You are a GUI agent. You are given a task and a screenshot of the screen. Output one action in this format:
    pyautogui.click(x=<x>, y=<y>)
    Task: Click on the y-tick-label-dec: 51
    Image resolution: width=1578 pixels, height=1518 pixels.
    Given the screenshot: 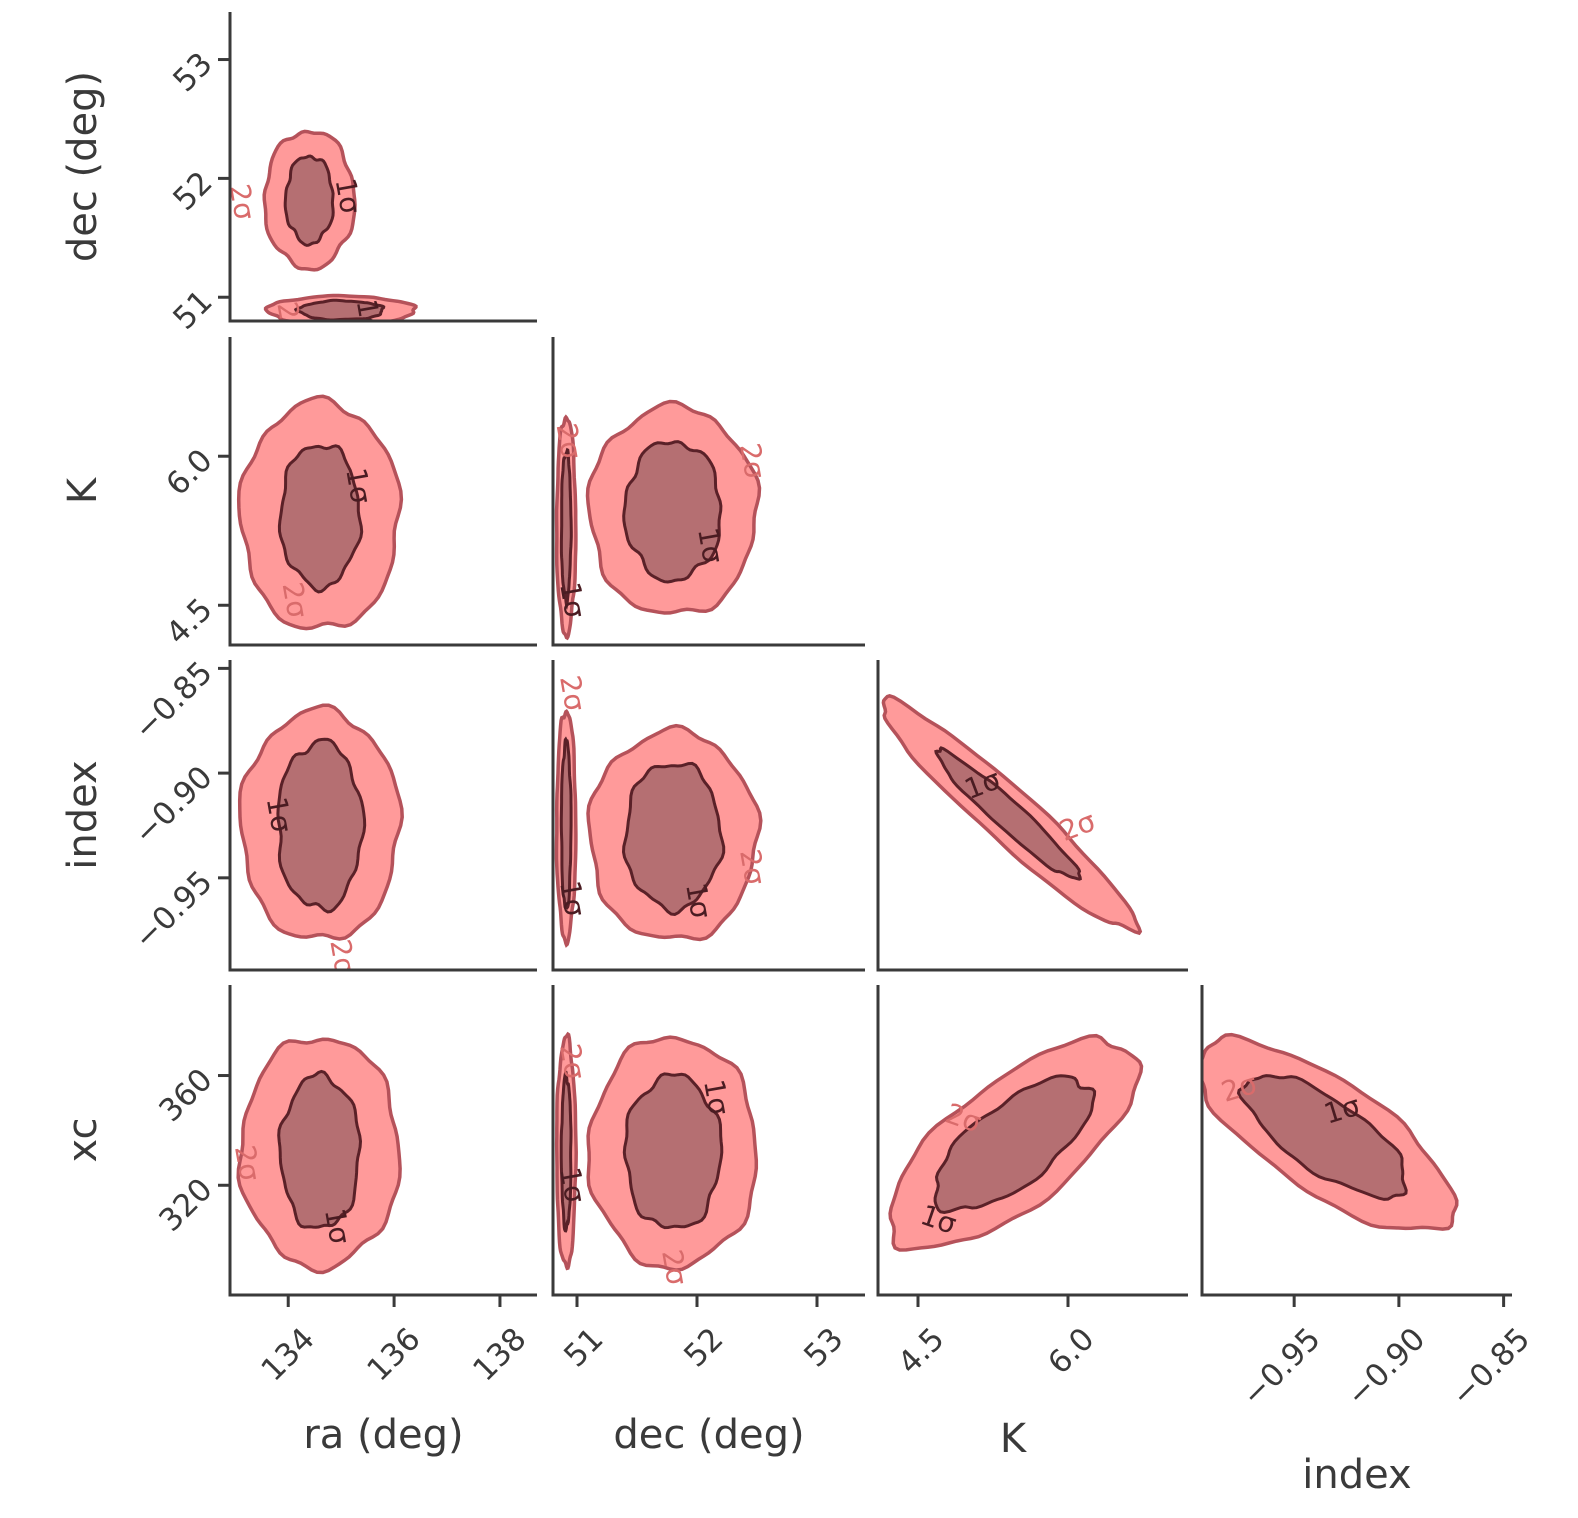 What is the action you would take?
    pyautogui.click(x=192, y=309)
    